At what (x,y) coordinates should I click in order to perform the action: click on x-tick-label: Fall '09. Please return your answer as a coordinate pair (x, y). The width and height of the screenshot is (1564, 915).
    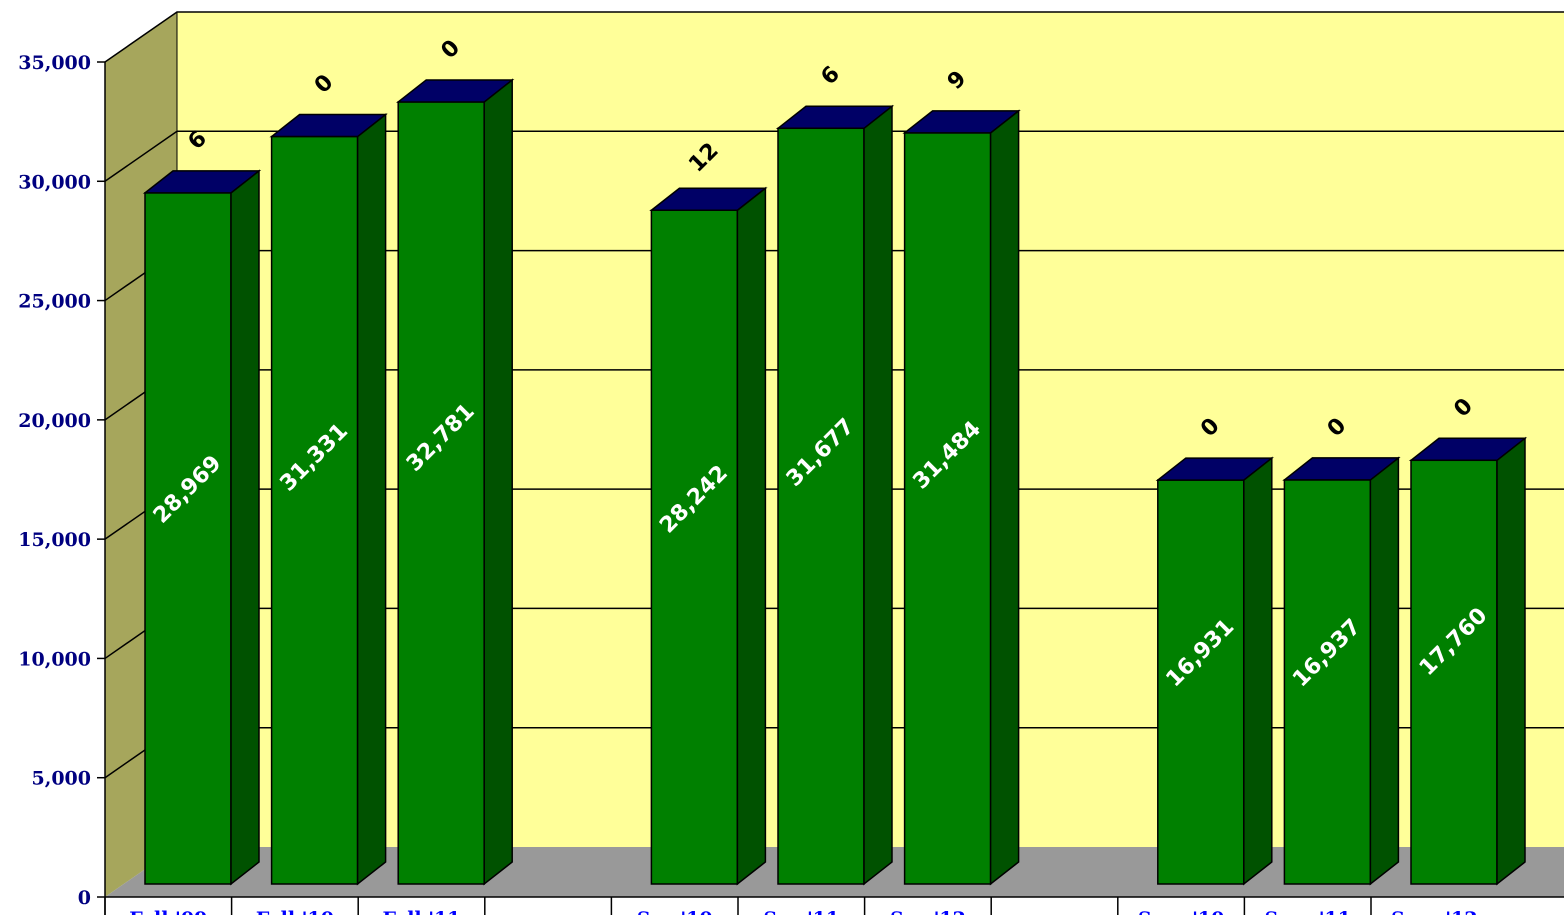
    Looking at the image, I should click on (168, 911).